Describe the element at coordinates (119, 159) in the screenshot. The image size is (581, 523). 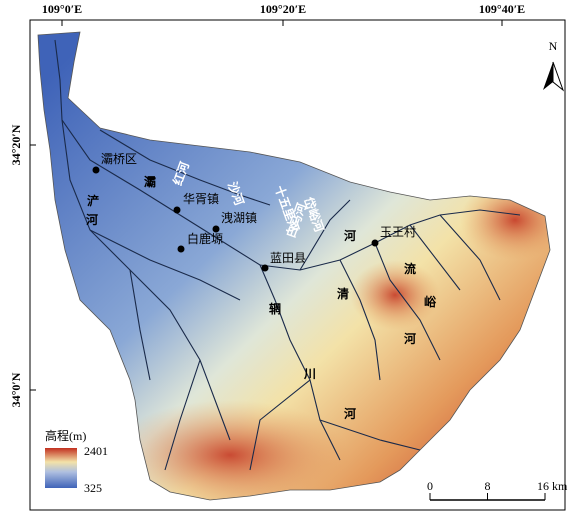
I see `place-label: 灞桥区` at that location.